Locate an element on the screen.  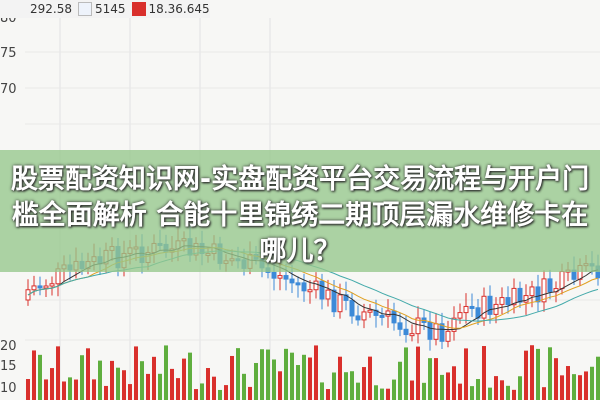
legend-item: 5145 is located at coordinates (102, 9).